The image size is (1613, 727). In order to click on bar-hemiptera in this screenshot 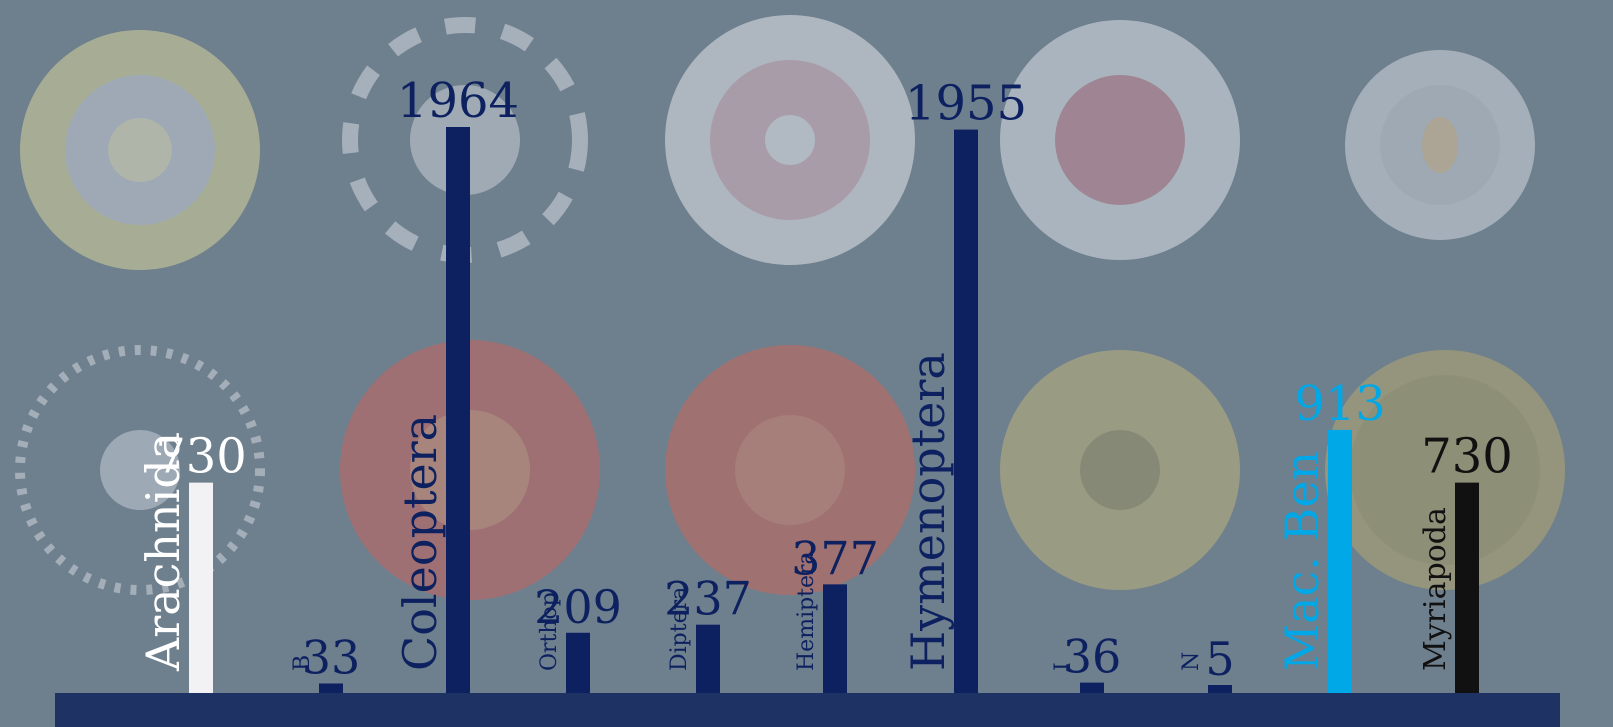, I will do `click(835, 638)`.